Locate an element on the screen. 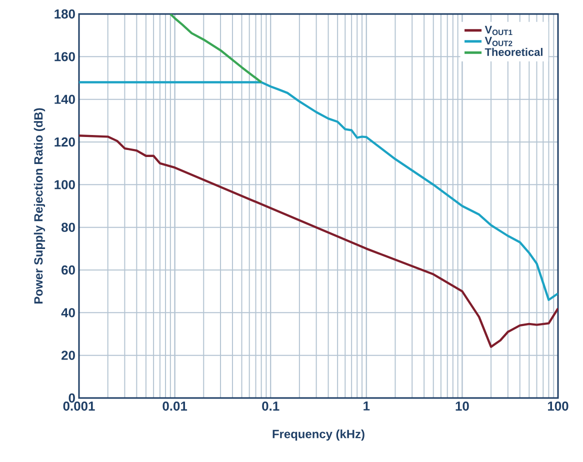  x-tick-label: 0.001 is located at coordinates (79, 406).